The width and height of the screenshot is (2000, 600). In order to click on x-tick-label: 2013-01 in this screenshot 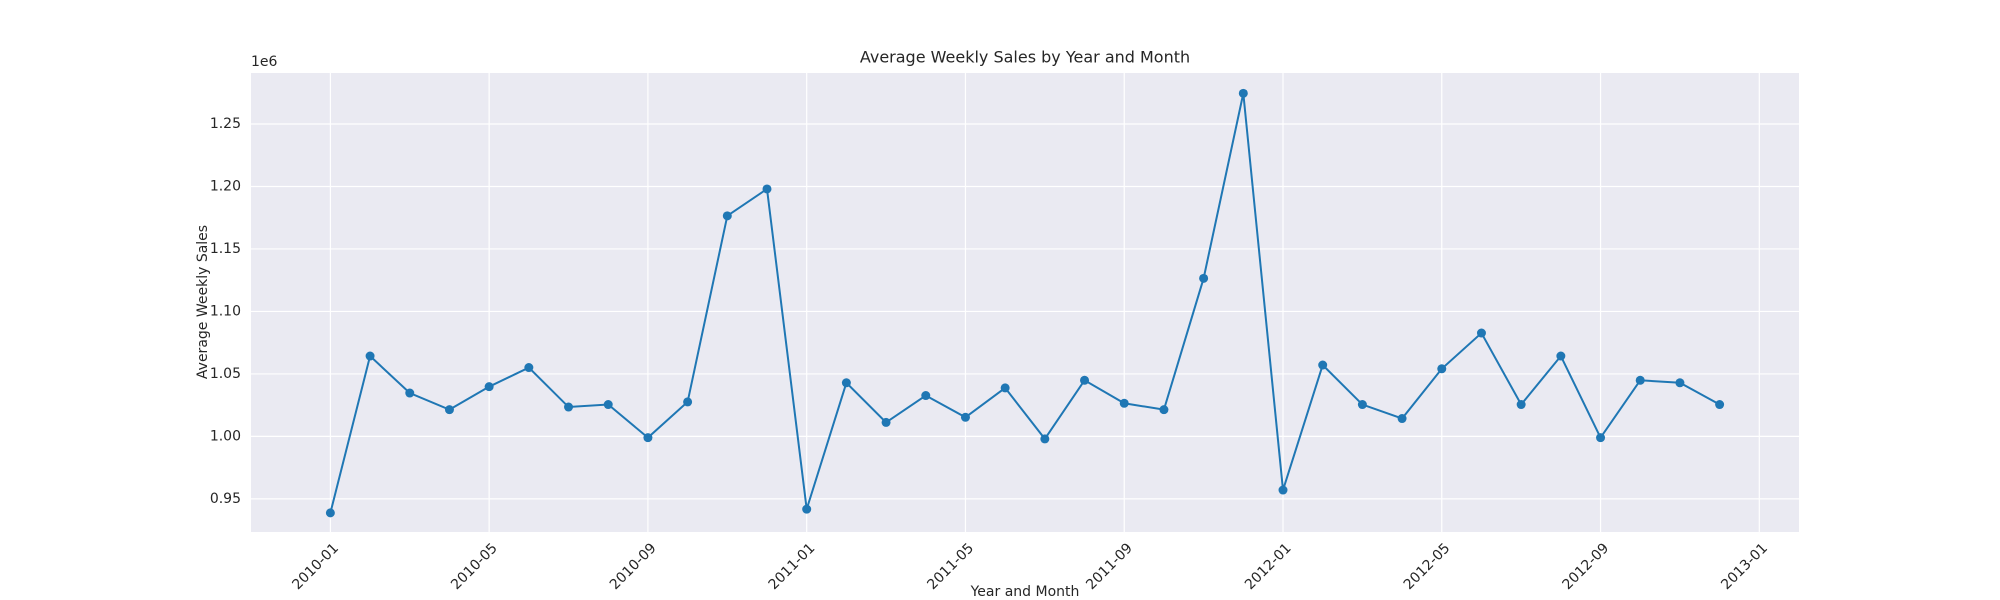, I will do `click(1744, 566)`.